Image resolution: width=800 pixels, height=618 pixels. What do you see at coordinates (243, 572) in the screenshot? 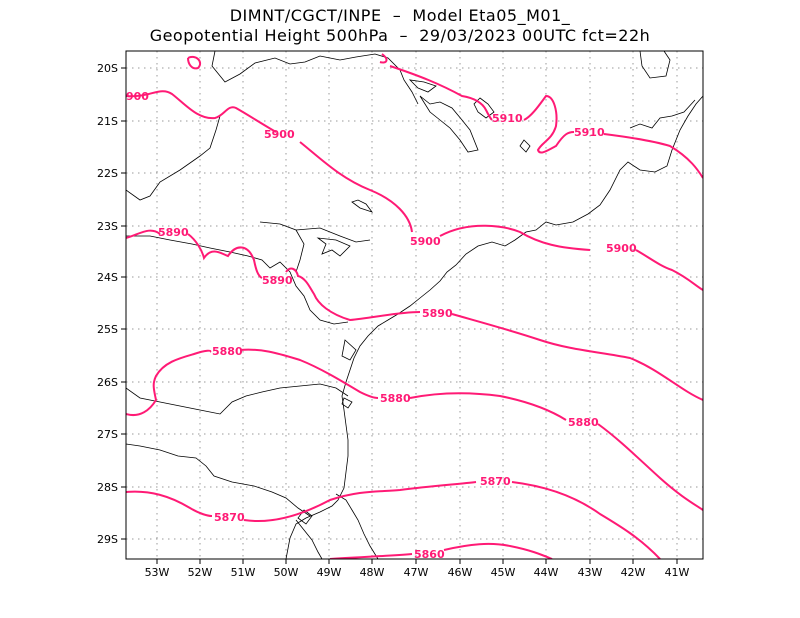
I see `lon-label: 51W` at bounding box center [243, 572].